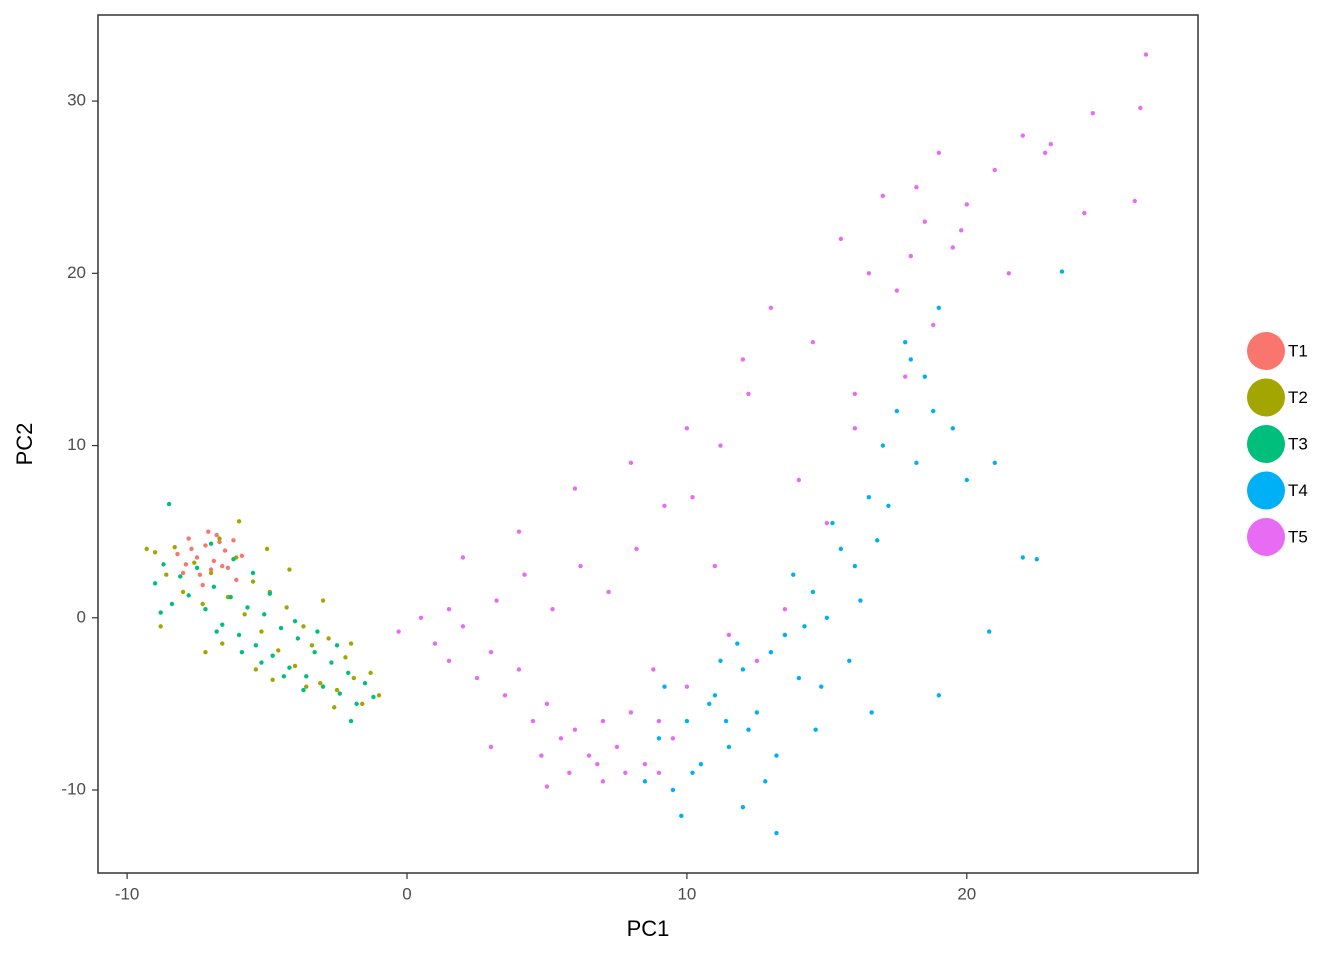 This screenshot has height=960, width=1344. I want to click on x-tick-label: 10, so click(686, 893).